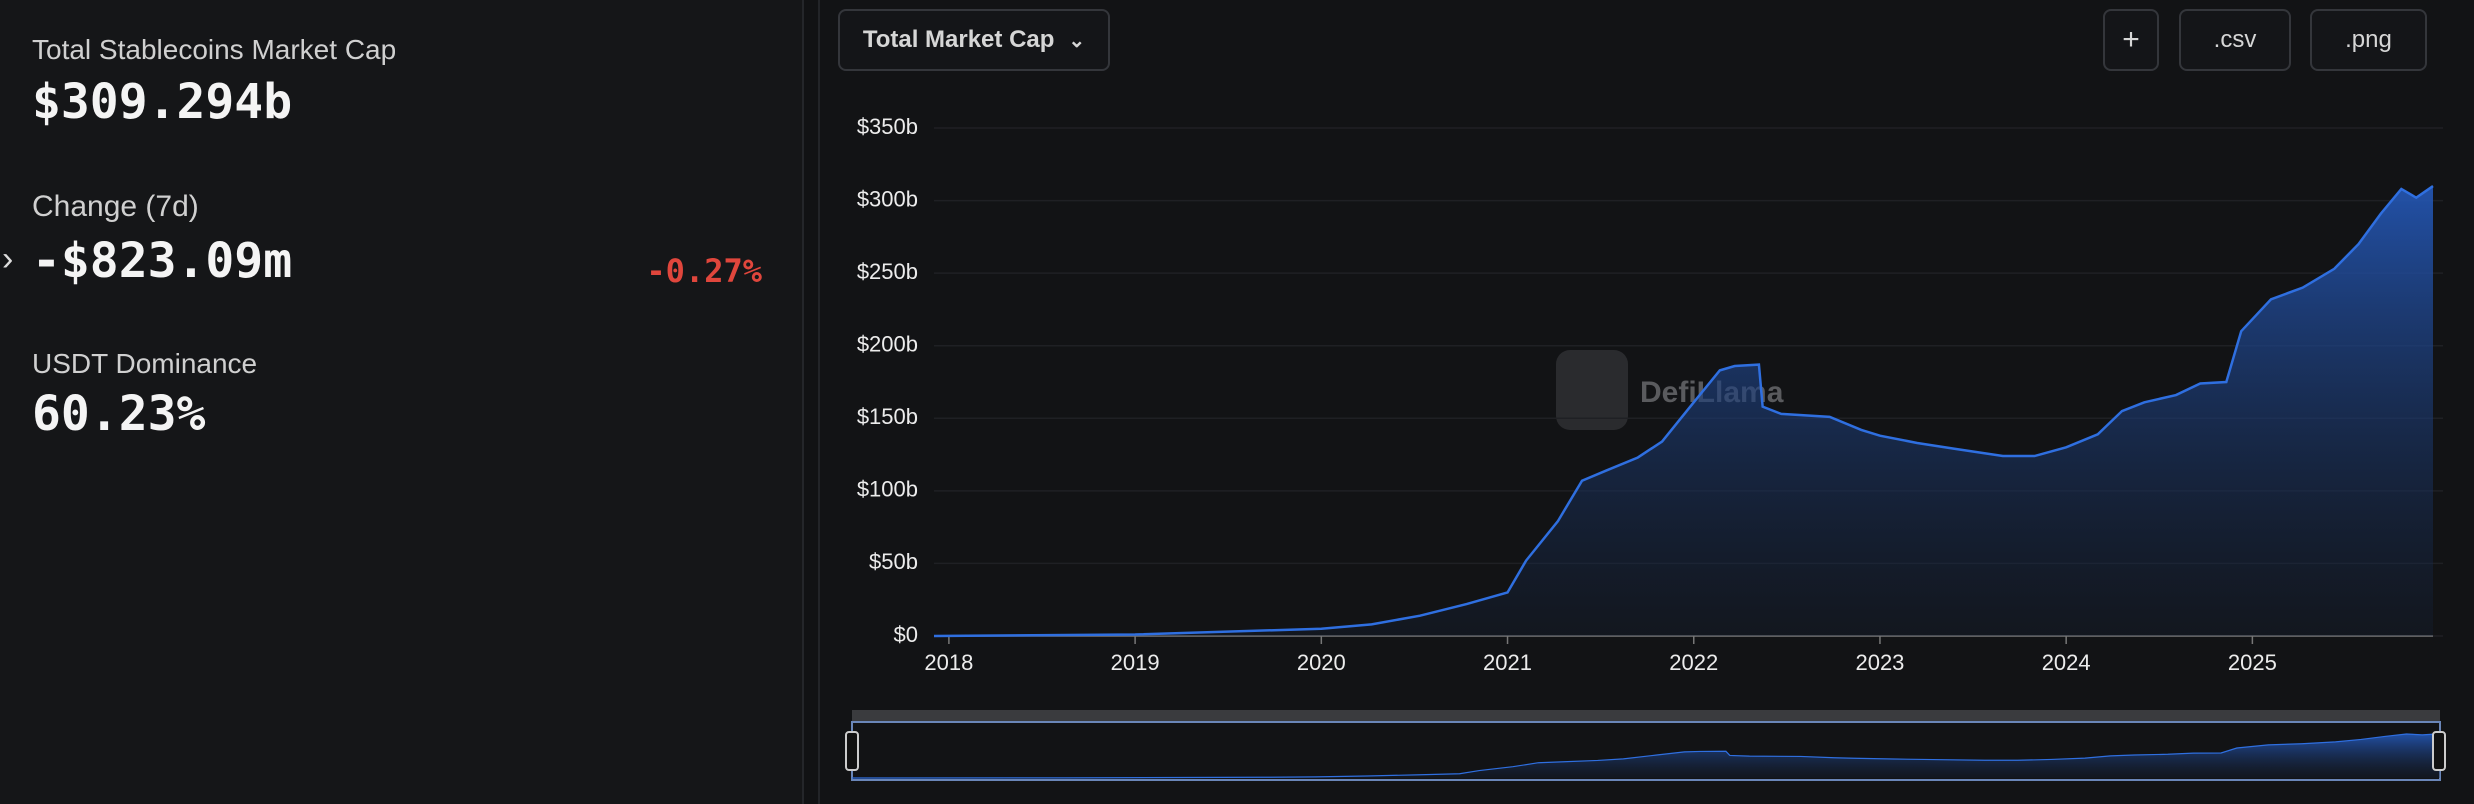 The image size is (2474, 804). What do you see at coordinates (887, 416) in the screenshot?
I see `y-tick-label: $150b` at bounding box center [887, 416].